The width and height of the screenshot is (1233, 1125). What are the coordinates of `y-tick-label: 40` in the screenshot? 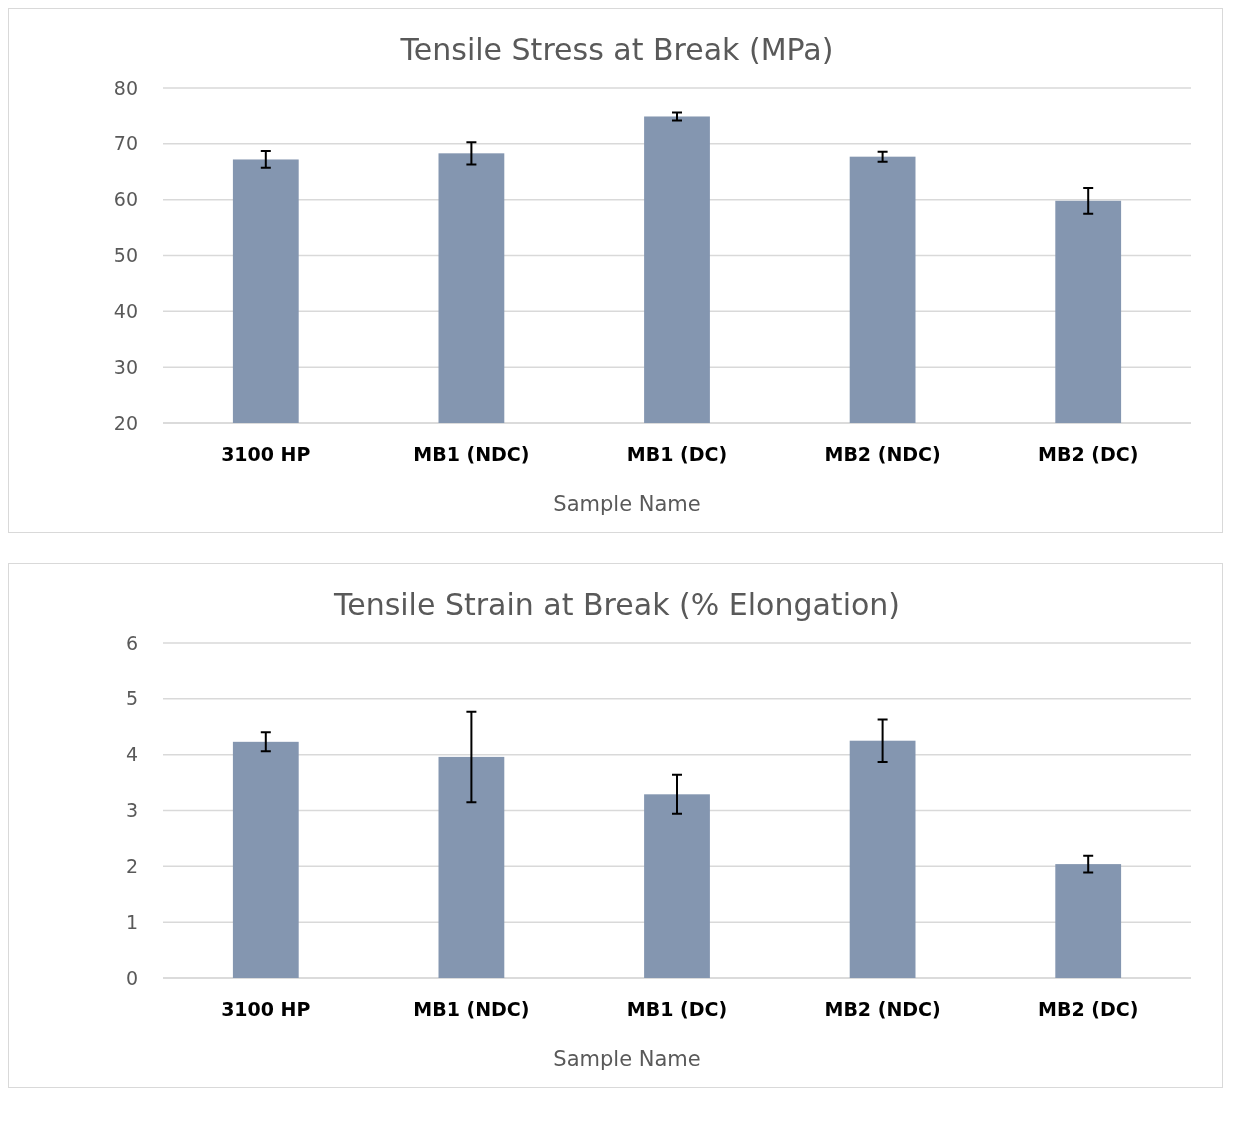 It's located at (125, 310).